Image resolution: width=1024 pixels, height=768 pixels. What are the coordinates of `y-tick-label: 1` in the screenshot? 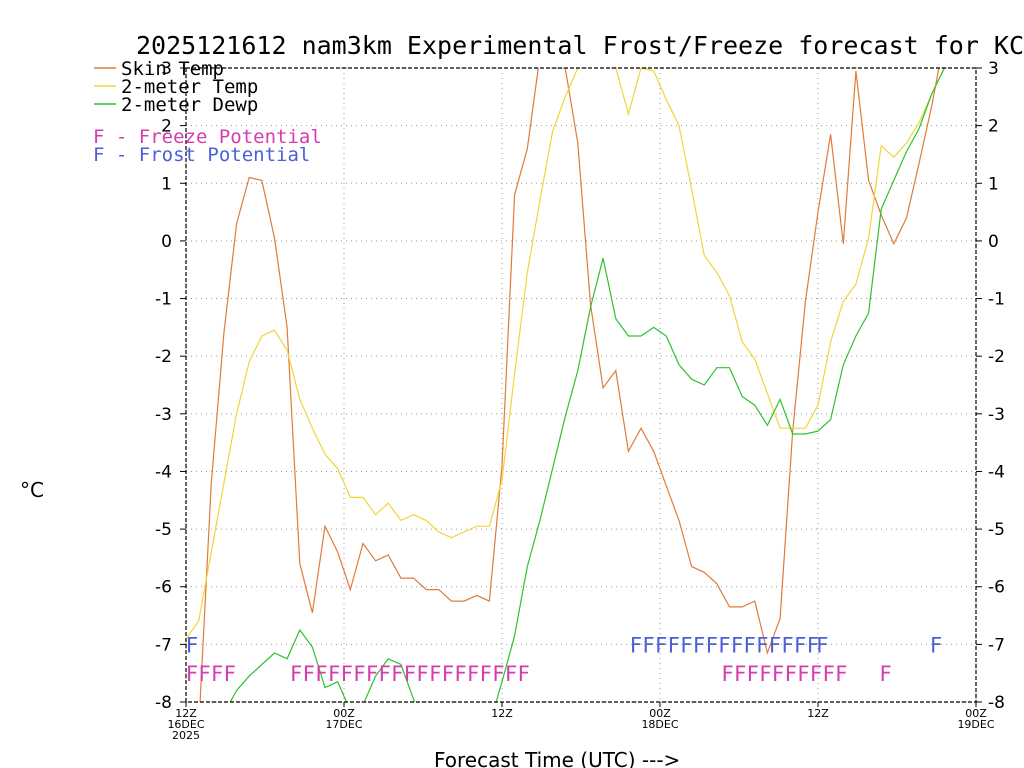 It's located at (166, 184).